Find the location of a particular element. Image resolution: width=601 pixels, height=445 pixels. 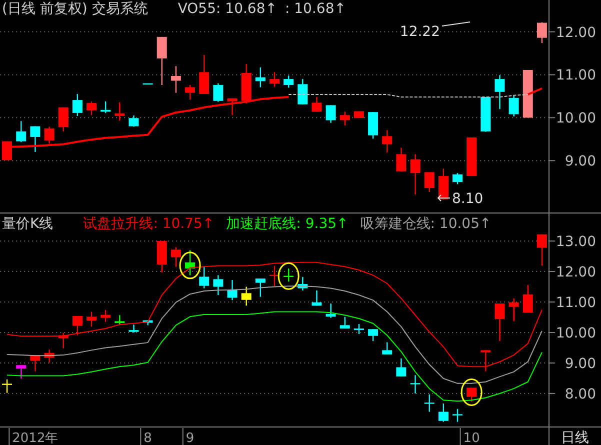

y-tick-label: 13.00 is located at coordinates (576, 242).